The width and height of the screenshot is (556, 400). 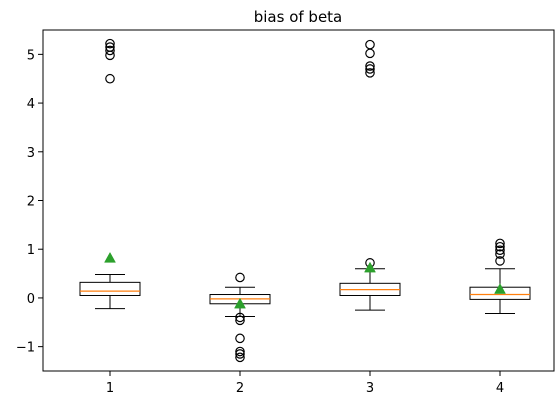 What do you see at coordinates (31, 104) in the screenshot?
I see `y-tick-label: 4` at bounding box center [31, 104].